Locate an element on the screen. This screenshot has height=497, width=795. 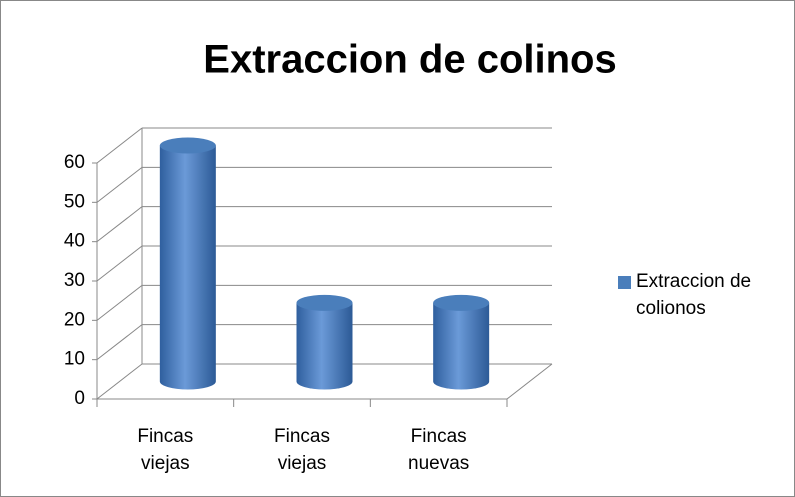
y-tick-label: 10 is located at coordinates (74, 359).